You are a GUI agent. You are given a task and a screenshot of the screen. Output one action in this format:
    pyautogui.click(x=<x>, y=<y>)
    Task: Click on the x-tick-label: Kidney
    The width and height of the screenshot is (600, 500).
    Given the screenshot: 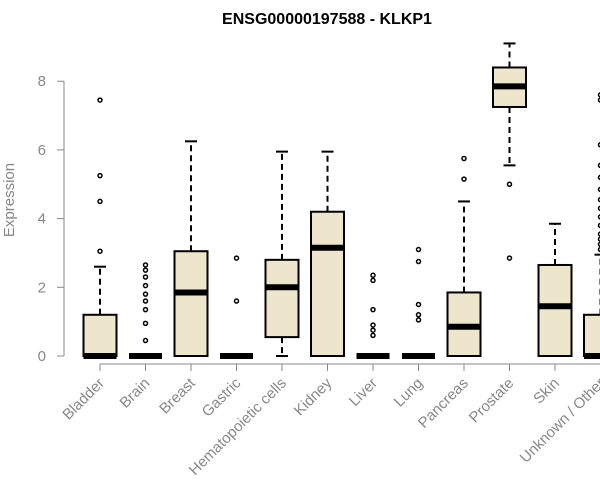 What is the action you would take?
    pyautogui.click(x=313, y=396)
    